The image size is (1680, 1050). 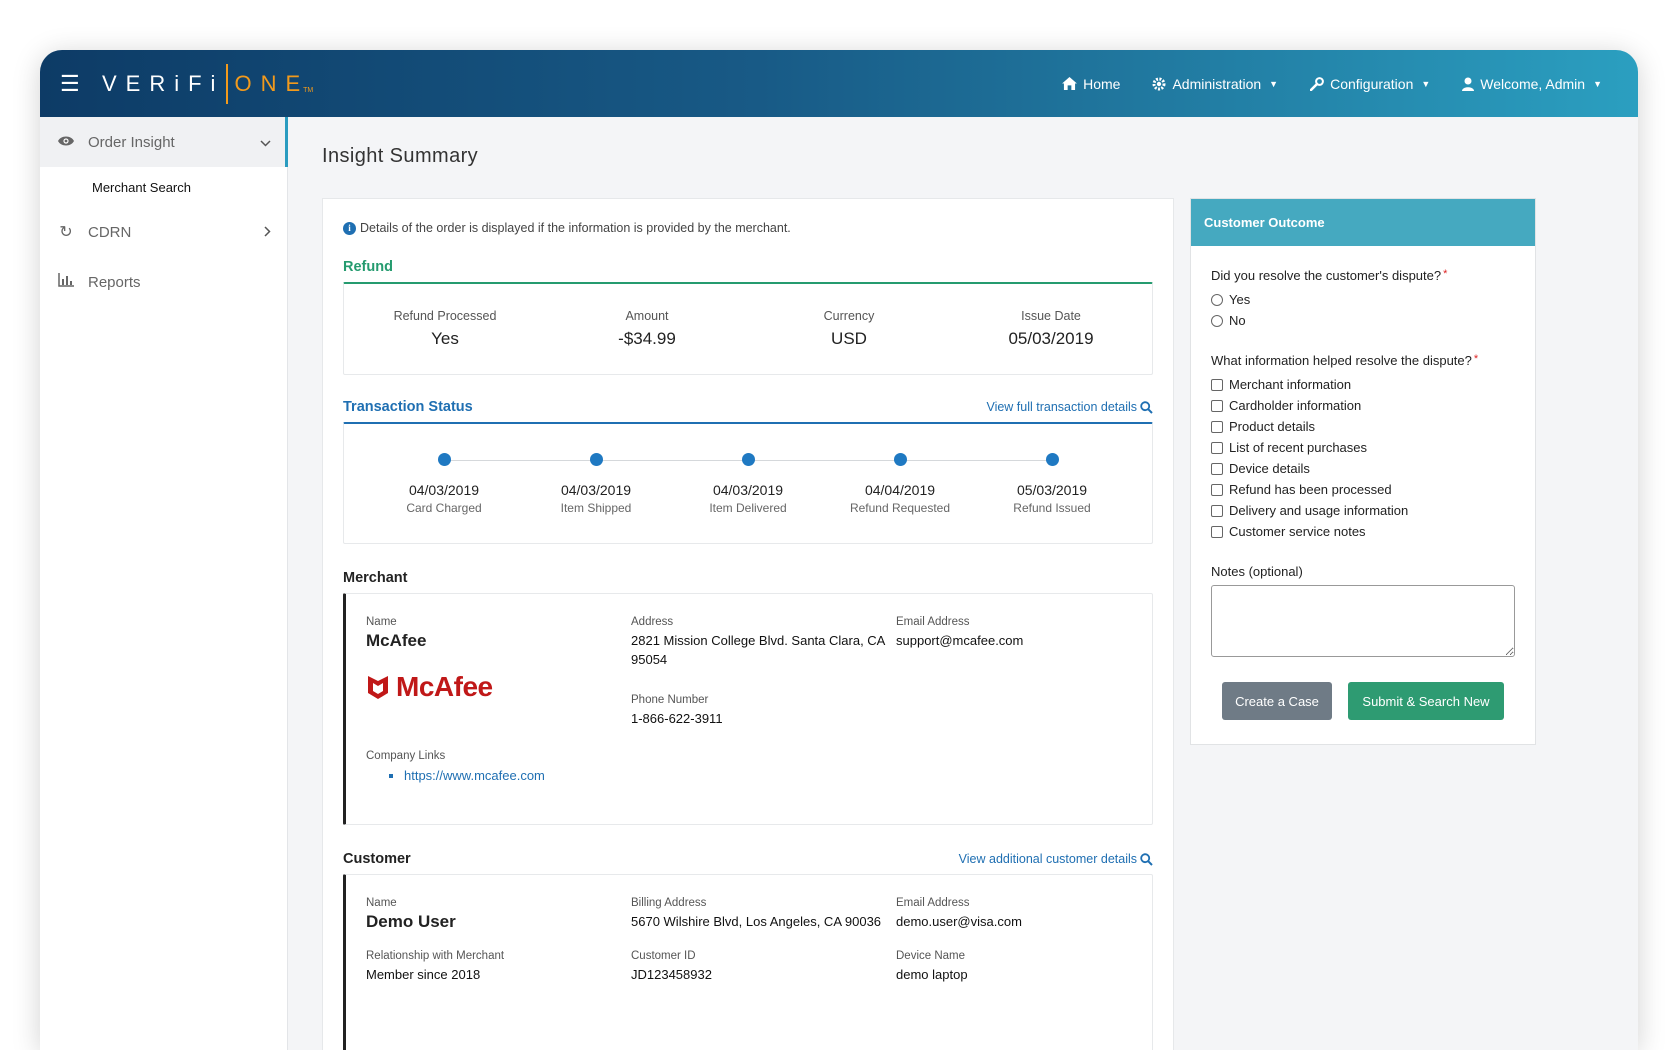 I want to click on step-label: Refund Issued, so click(x=1052, y=508).